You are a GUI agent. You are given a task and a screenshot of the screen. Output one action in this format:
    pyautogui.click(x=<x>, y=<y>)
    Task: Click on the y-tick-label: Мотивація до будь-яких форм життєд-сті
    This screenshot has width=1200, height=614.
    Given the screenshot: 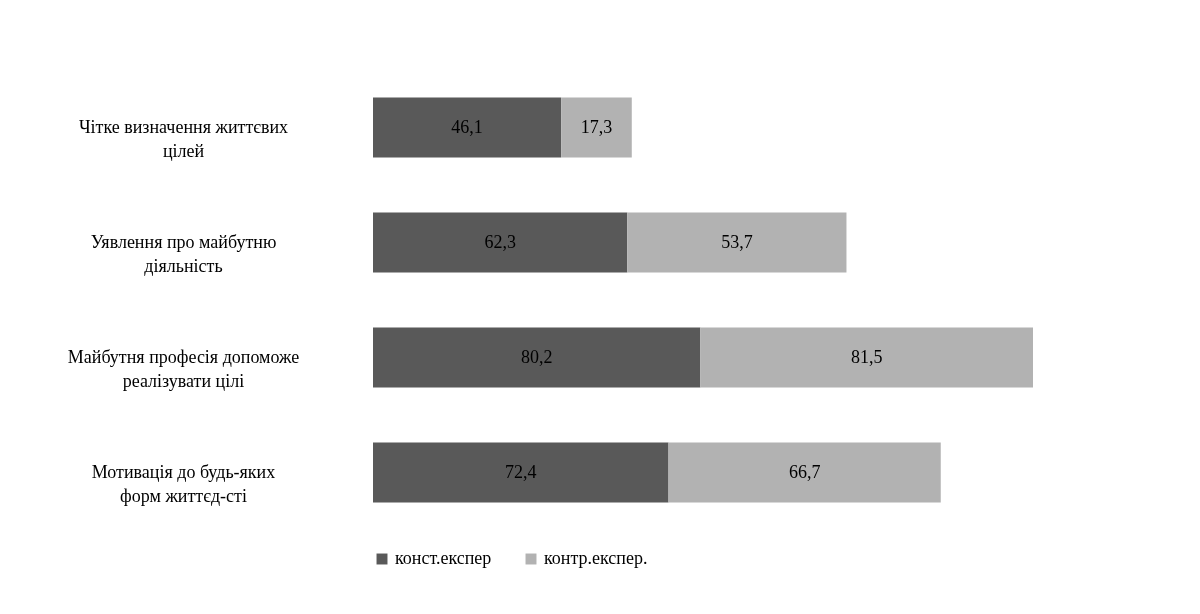 What is the action you would take?
    pyautogui.click(x=183, y=483)
    